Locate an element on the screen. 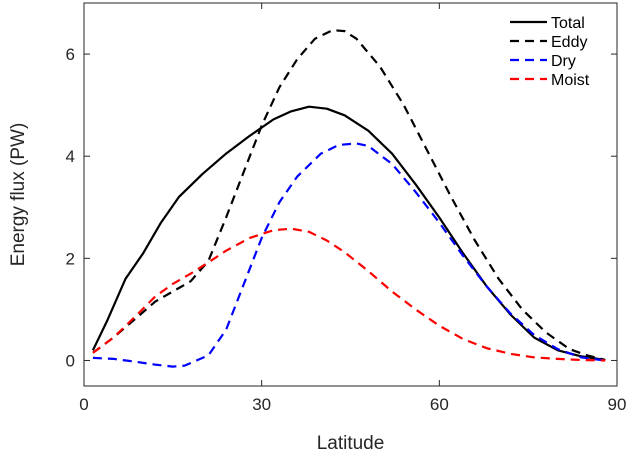 This screenshot has width=634, height=454. x-tick-label: 60 is located at coordinates (439, 404).